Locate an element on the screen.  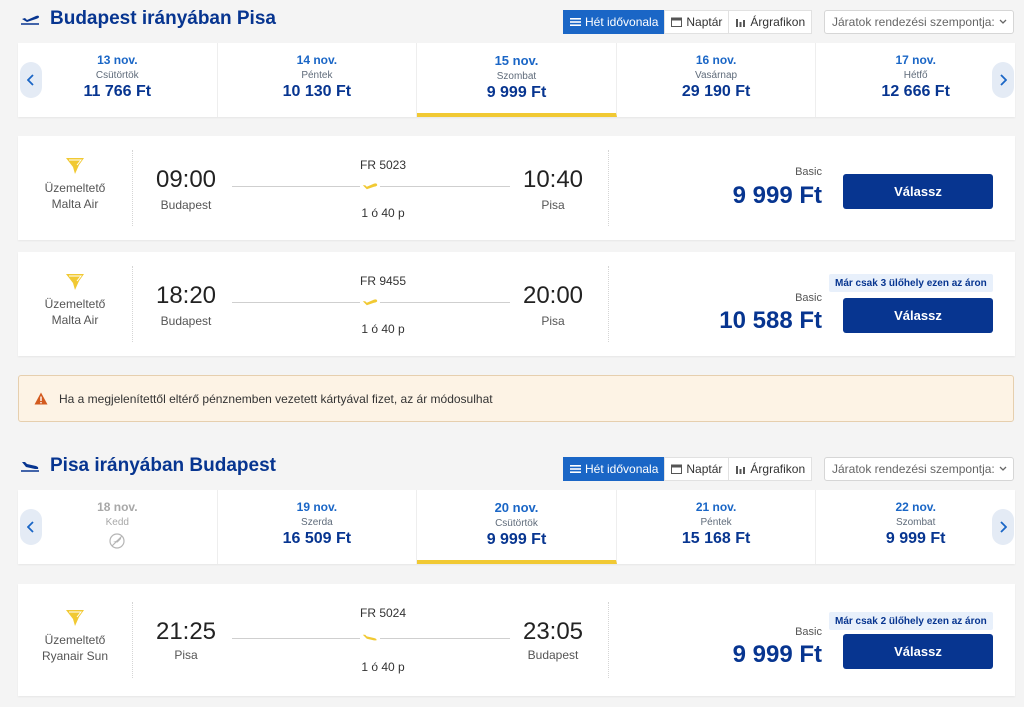
bar-chart-icon is located at coordinates (741, 470).